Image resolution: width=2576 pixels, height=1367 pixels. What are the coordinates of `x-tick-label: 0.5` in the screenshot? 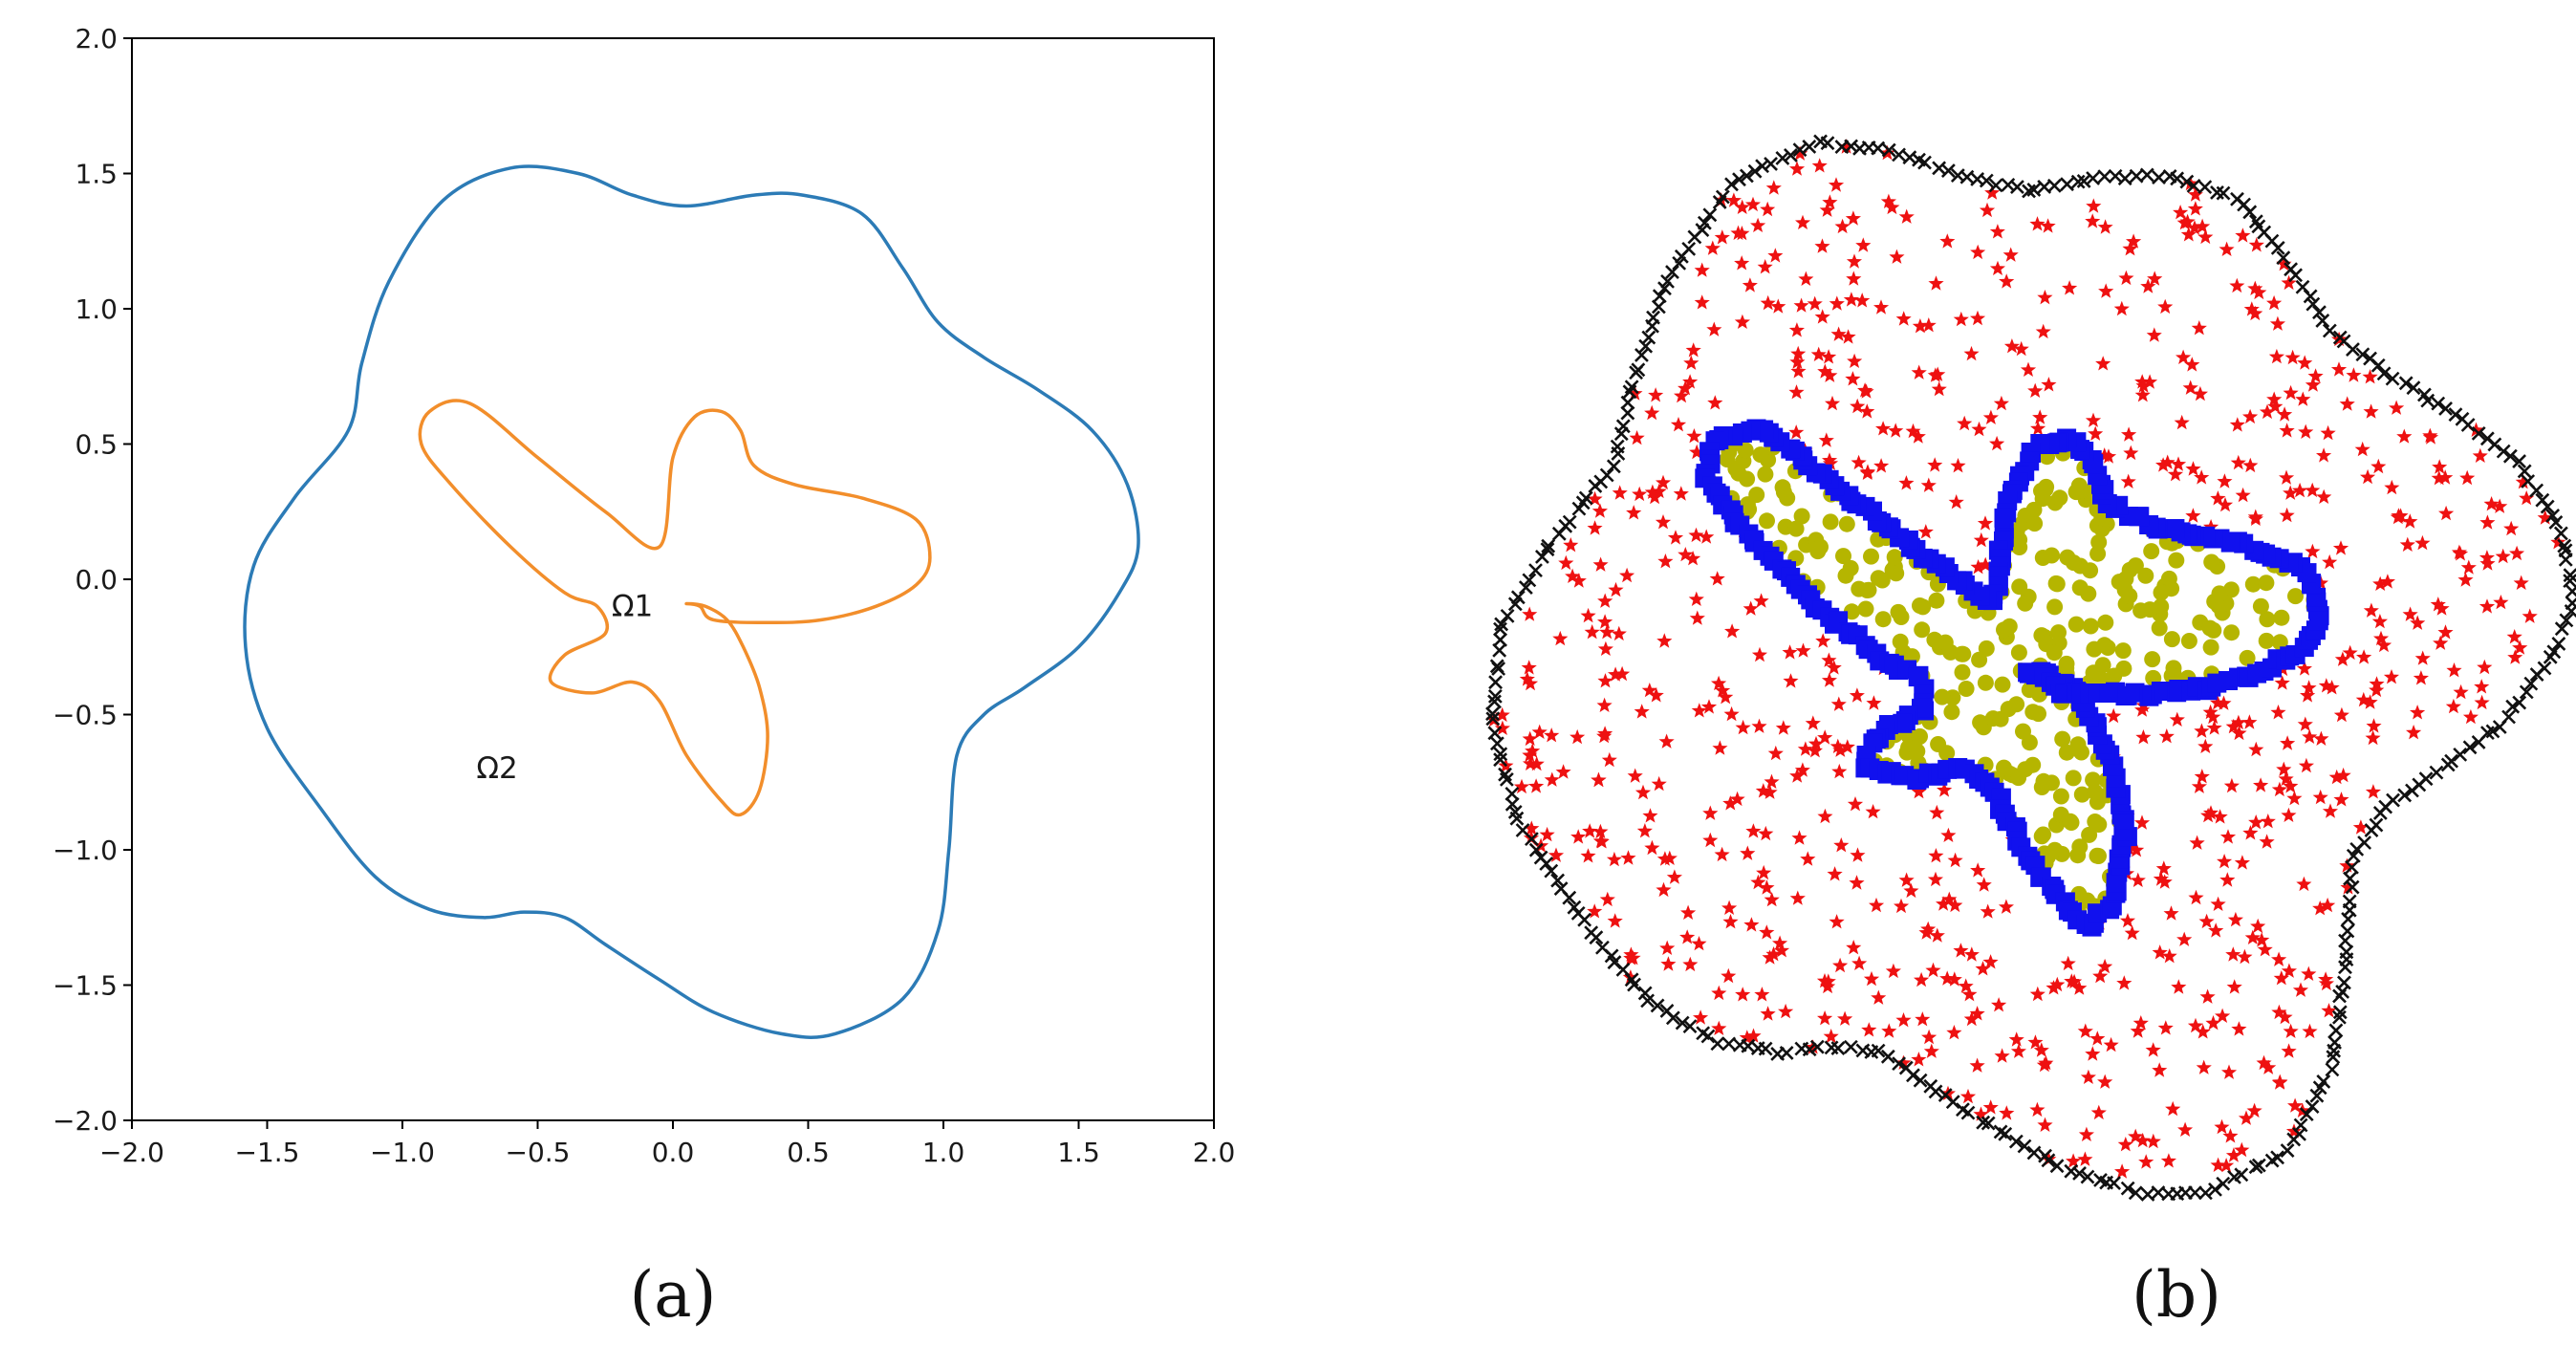 It's located at (808, 1152).